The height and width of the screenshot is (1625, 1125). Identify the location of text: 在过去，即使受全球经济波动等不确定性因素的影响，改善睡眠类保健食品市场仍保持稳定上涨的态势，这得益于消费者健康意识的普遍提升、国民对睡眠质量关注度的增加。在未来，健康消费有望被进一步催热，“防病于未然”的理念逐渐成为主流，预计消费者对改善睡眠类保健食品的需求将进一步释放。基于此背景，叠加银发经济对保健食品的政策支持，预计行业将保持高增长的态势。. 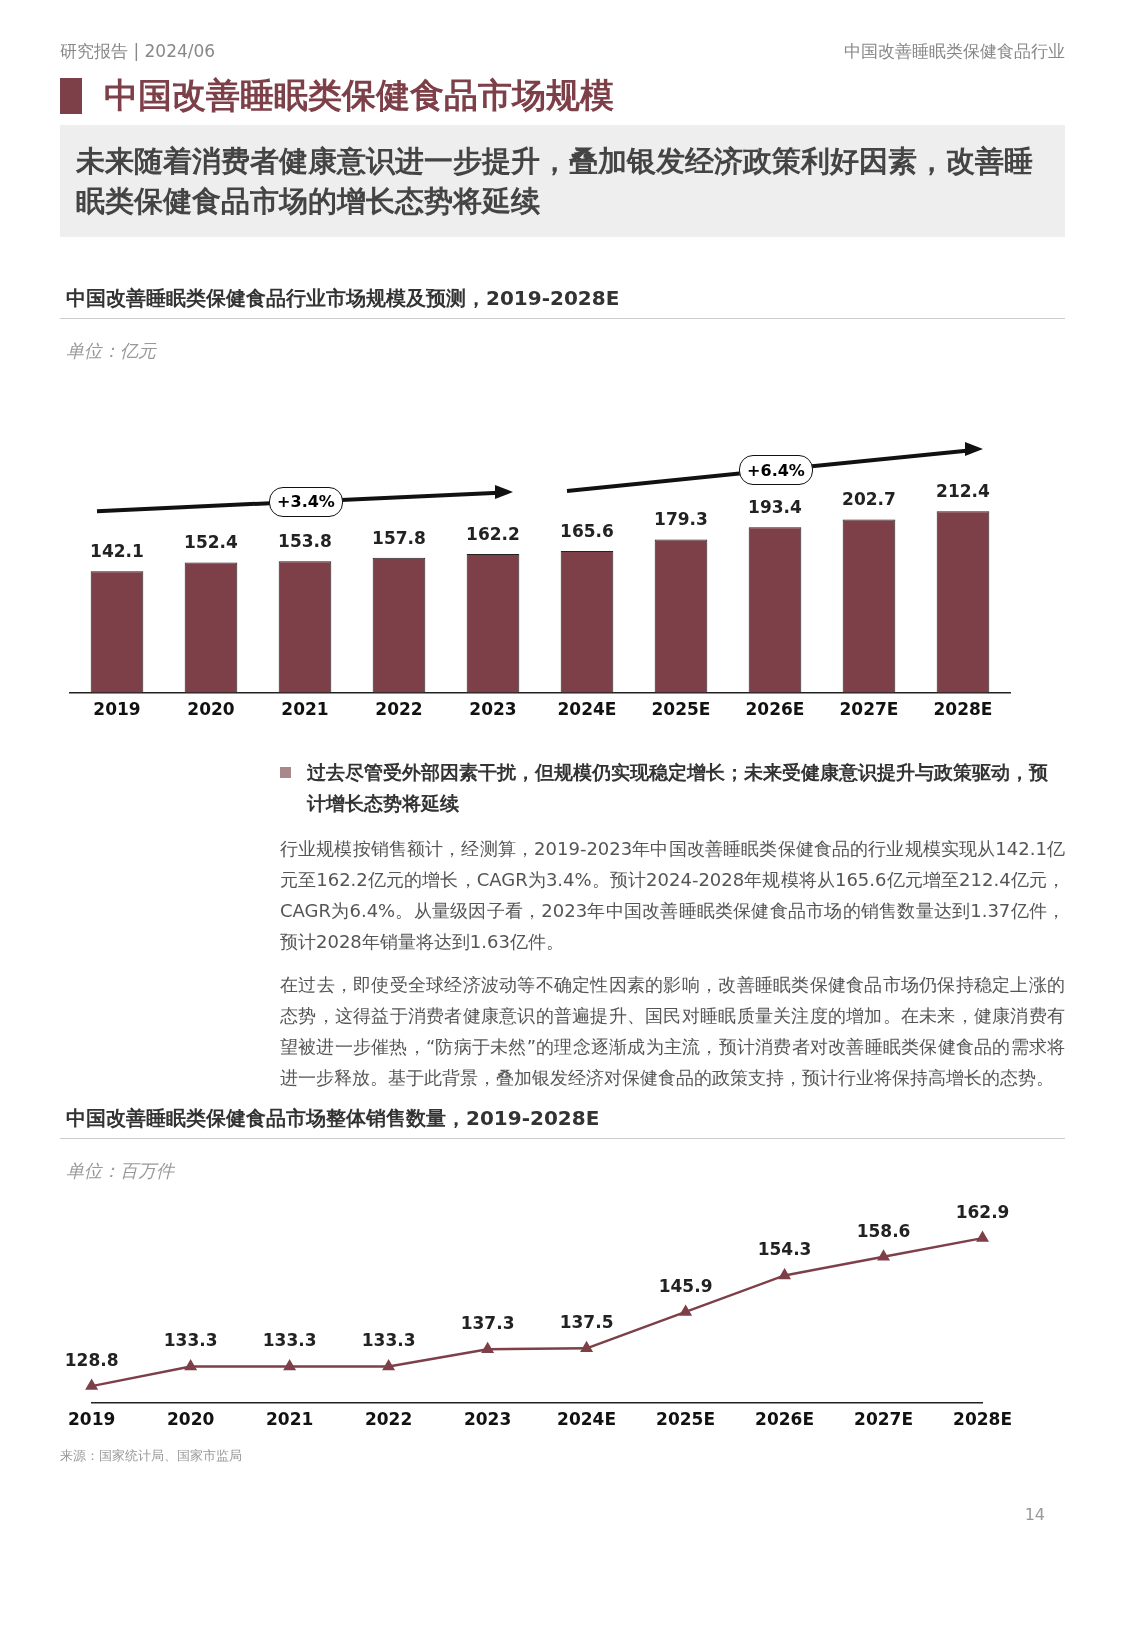
(672, 1031).